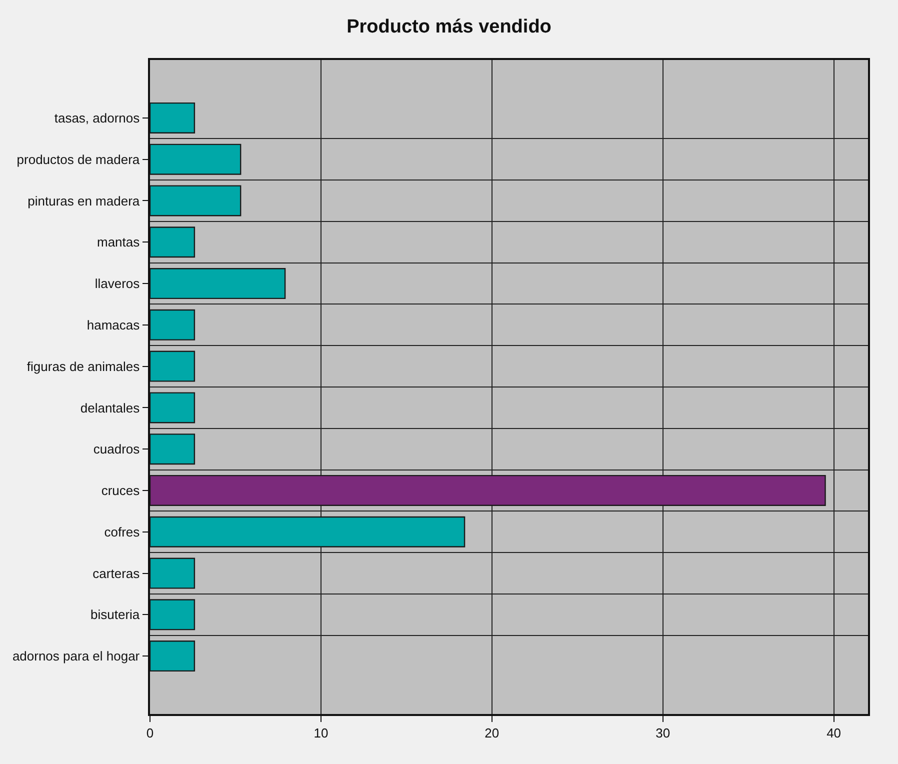  I want to click on y-tick-label: delantales, so click(110, 408).